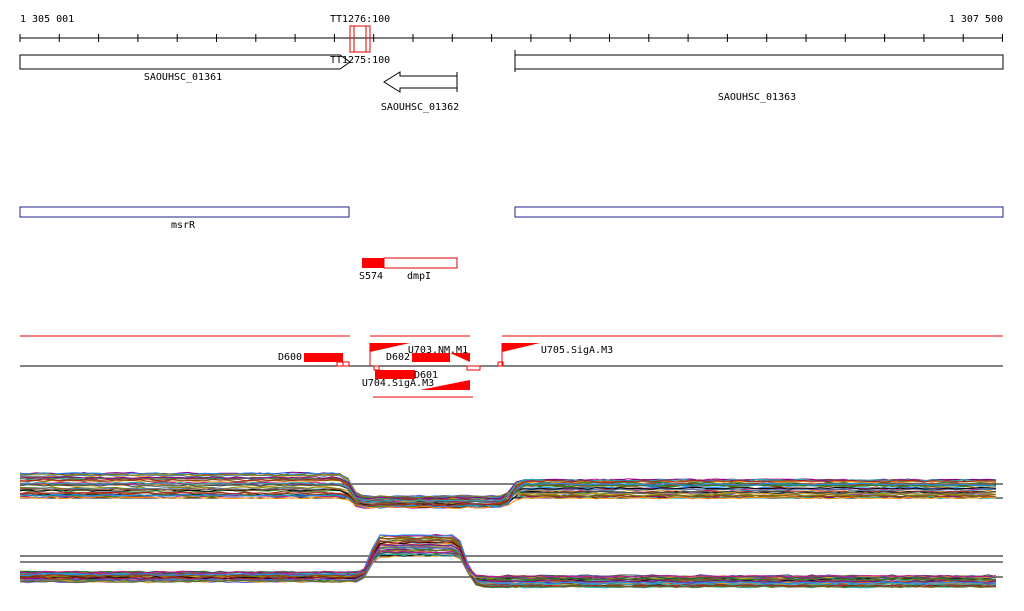 This screenshot has height=611, width=1024. Describe the element at coordinates (759, 62) in the screenshot. I see `gene-box` at that location.